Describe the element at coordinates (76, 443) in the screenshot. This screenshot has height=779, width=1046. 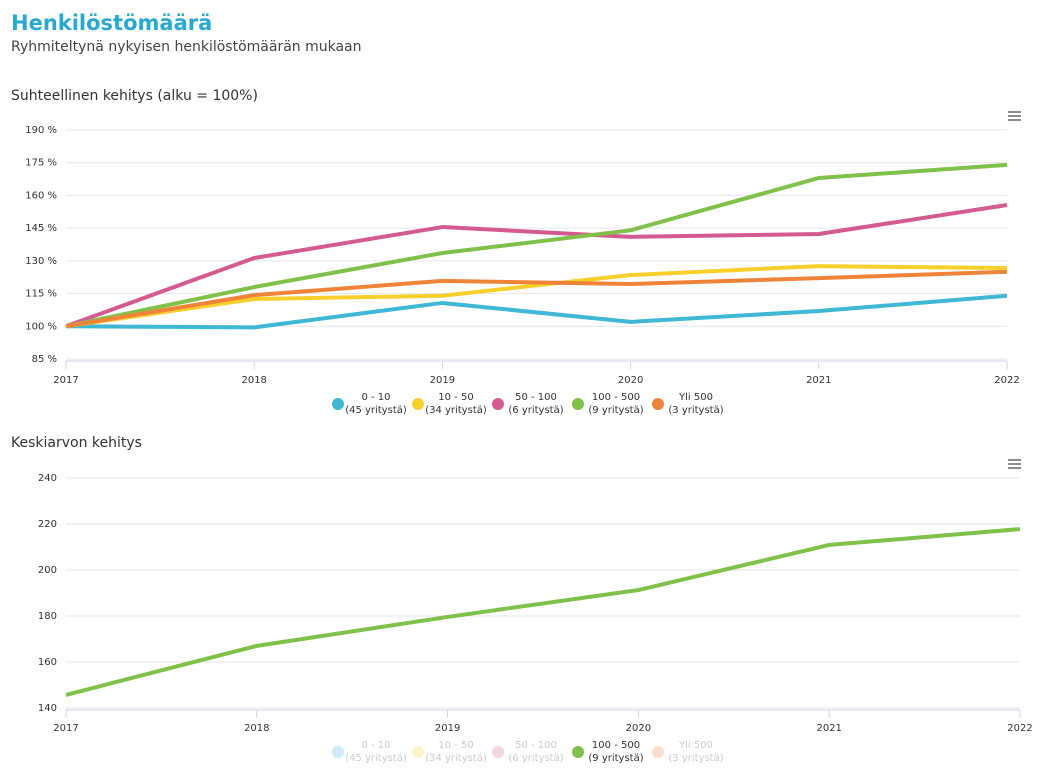
I see `chart-title: Keskiarvon kehitys` at that location.